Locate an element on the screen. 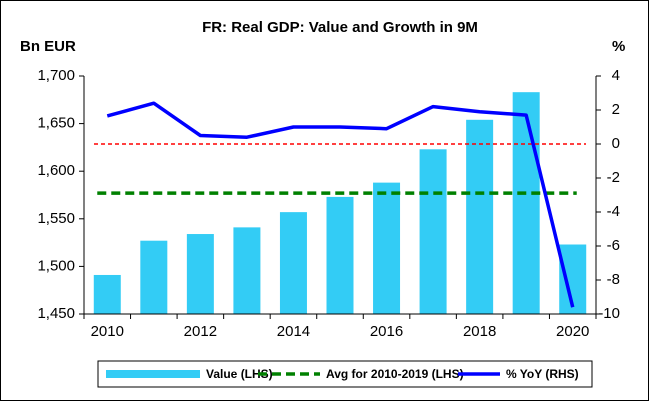  x-tick-label: 2014 is located at coordinates (293, 331).